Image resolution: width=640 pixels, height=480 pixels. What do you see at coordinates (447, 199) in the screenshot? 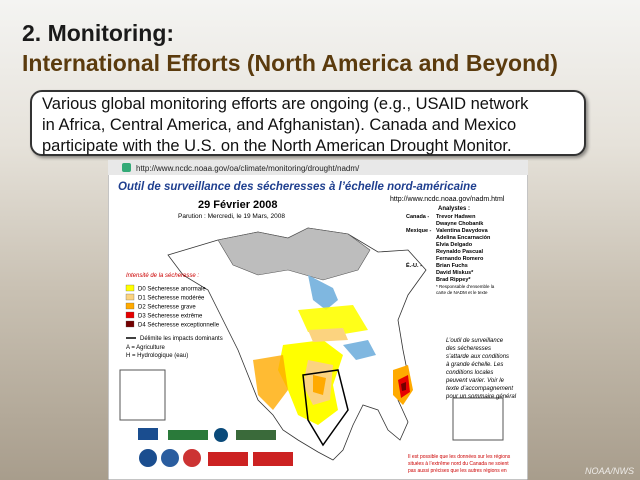
I see `map-url: http://www.ncdc.noaa.gov/nadm.html` at bounding box center [447, 199].